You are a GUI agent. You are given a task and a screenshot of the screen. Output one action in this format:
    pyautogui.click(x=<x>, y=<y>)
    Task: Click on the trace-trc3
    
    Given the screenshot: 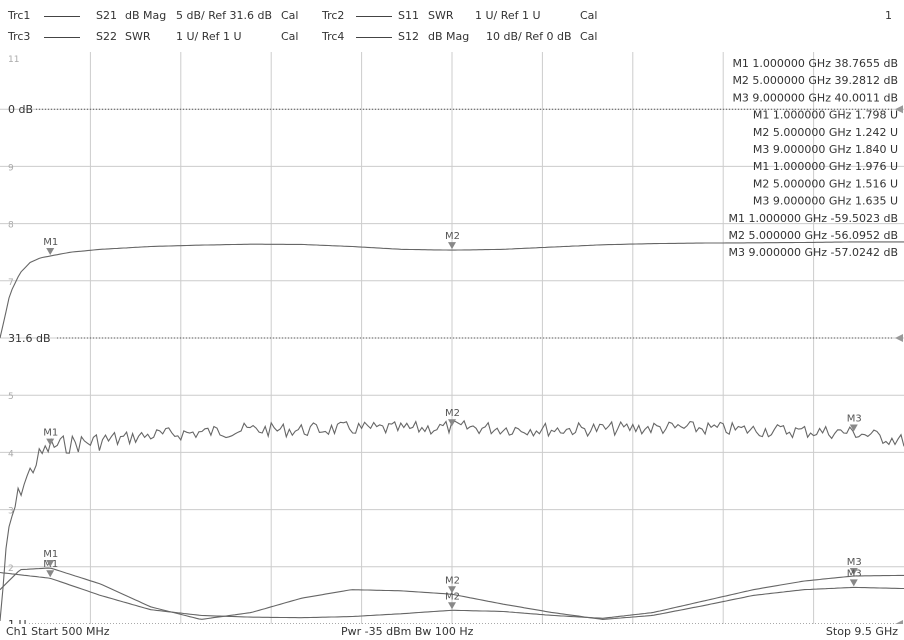 What is the action you would take?
    pyautogui.click(x=452, y=593)
    